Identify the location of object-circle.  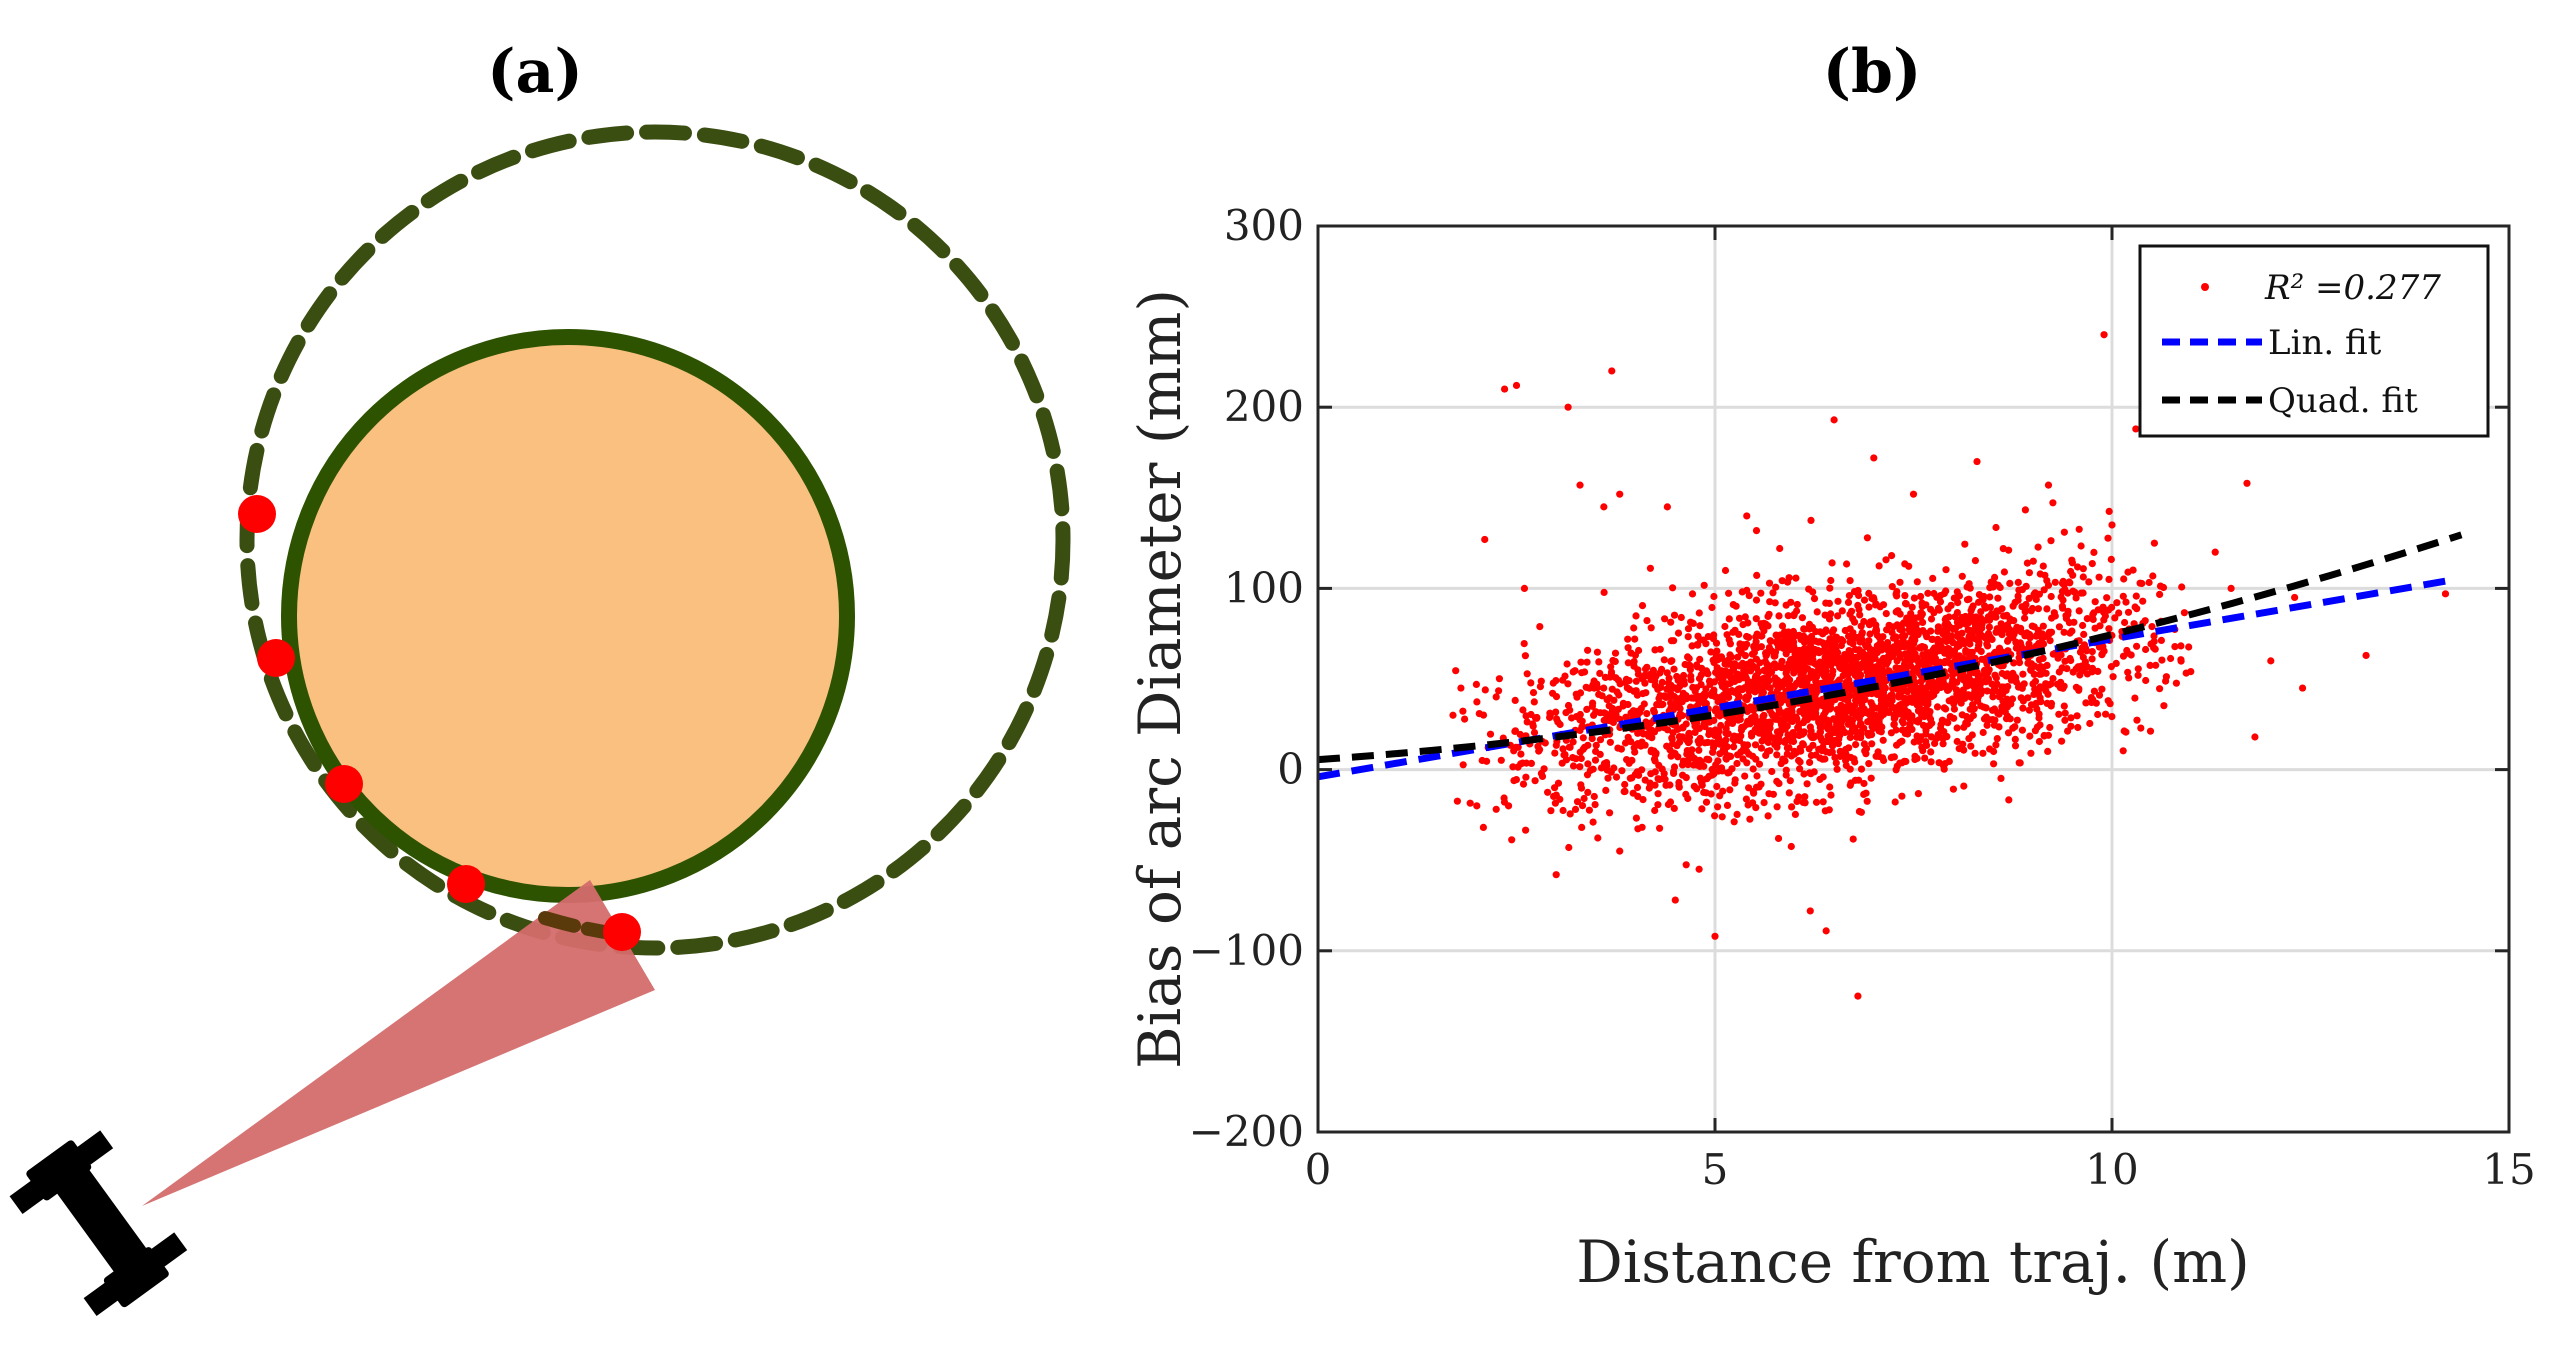
(568, 616).